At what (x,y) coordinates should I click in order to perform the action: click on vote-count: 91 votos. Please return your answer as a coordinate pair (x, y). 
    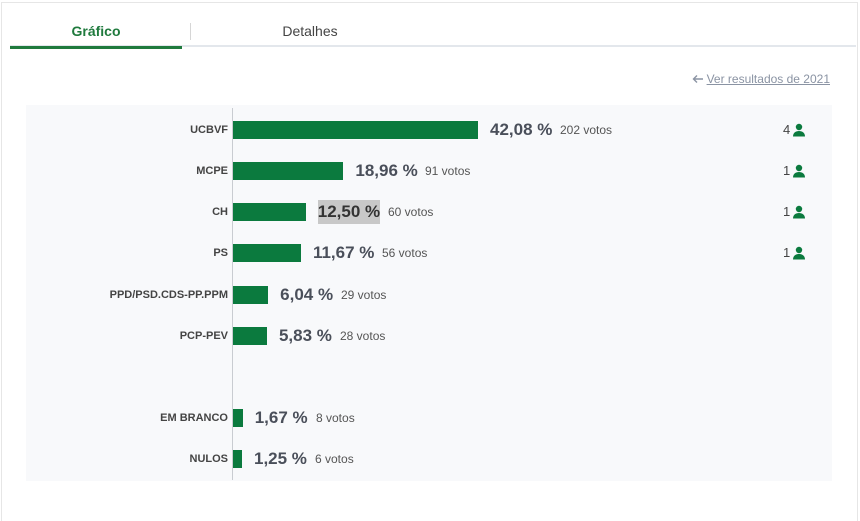
    Looking at the image, I should click on (448, 171).